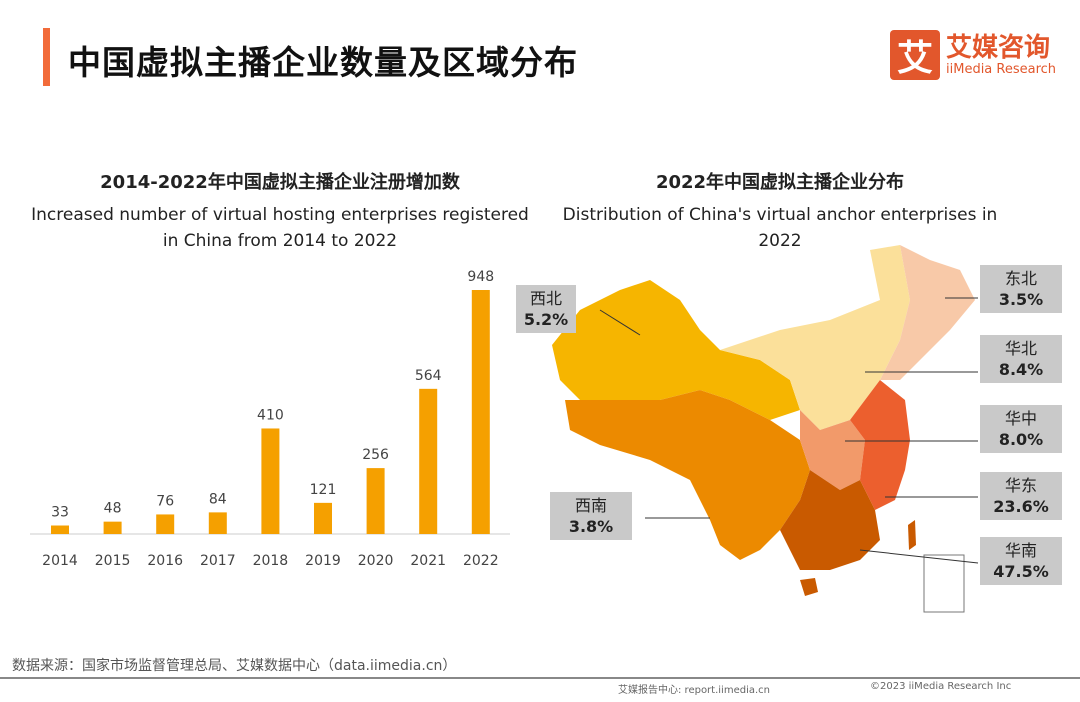 The width and height of the screenshot is (1080, 702). Describe the element at coordinates (60, 561) in the screenshot. I see `x-tick-2014: 2014` at that location.